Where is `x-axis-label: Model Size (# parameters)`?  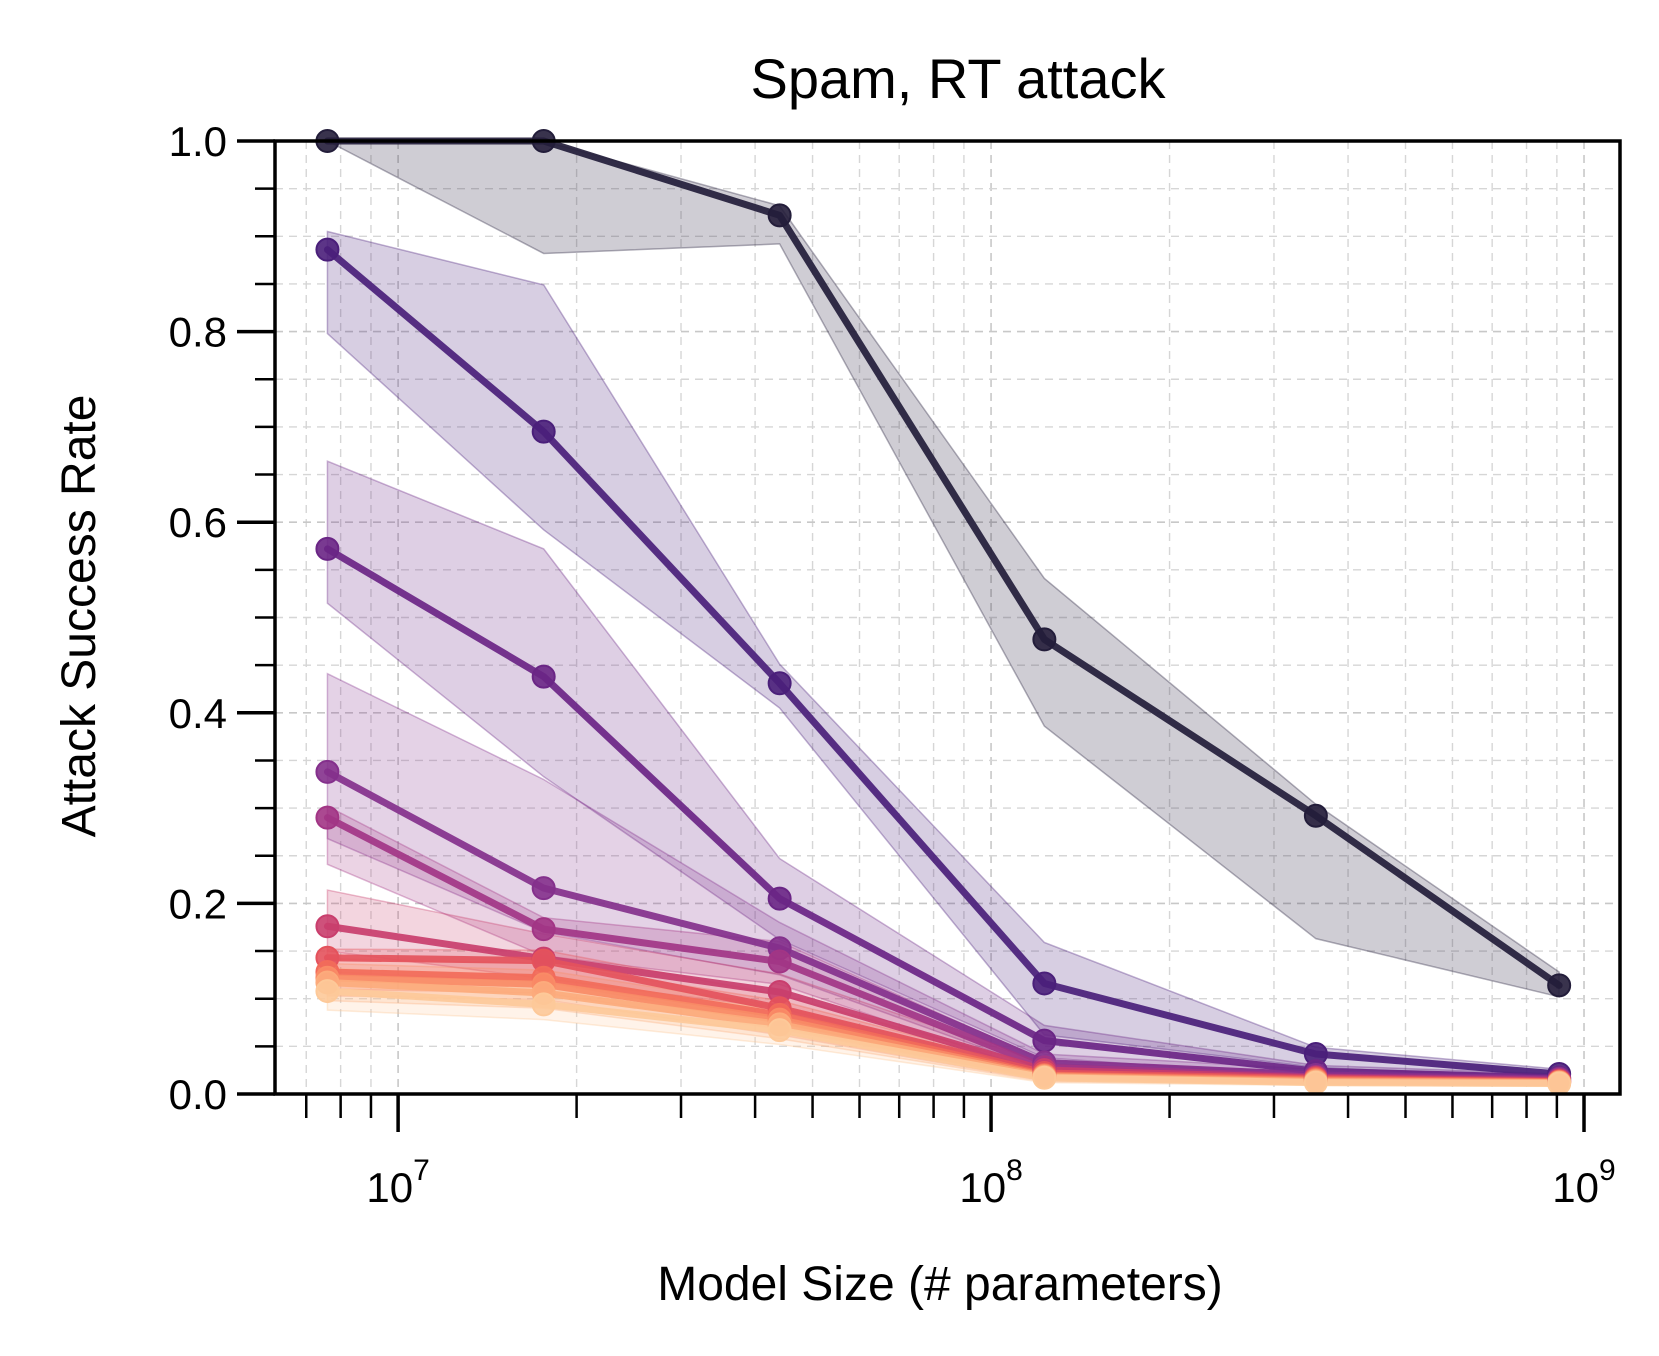 x-axis-label: Model Size (# parameters) is located at coordinates (940, 1284).